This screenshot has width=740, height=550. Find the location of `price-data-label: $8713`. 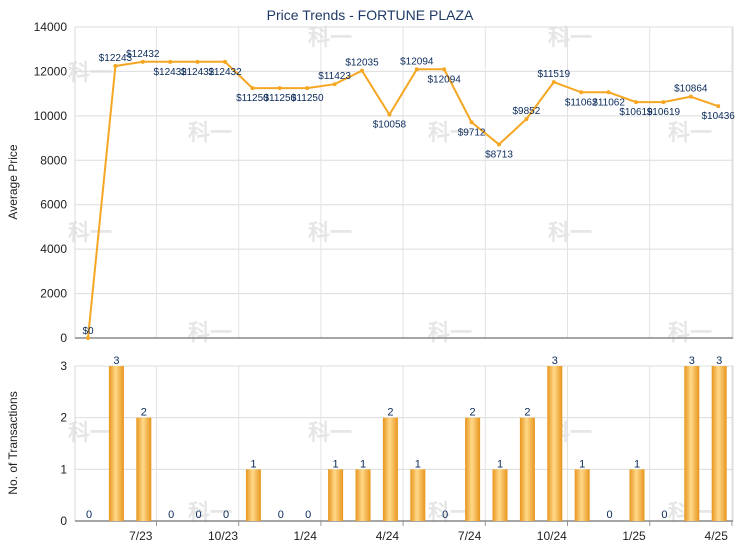

price-data-label: $8713 is located at coordinates (499, 154).